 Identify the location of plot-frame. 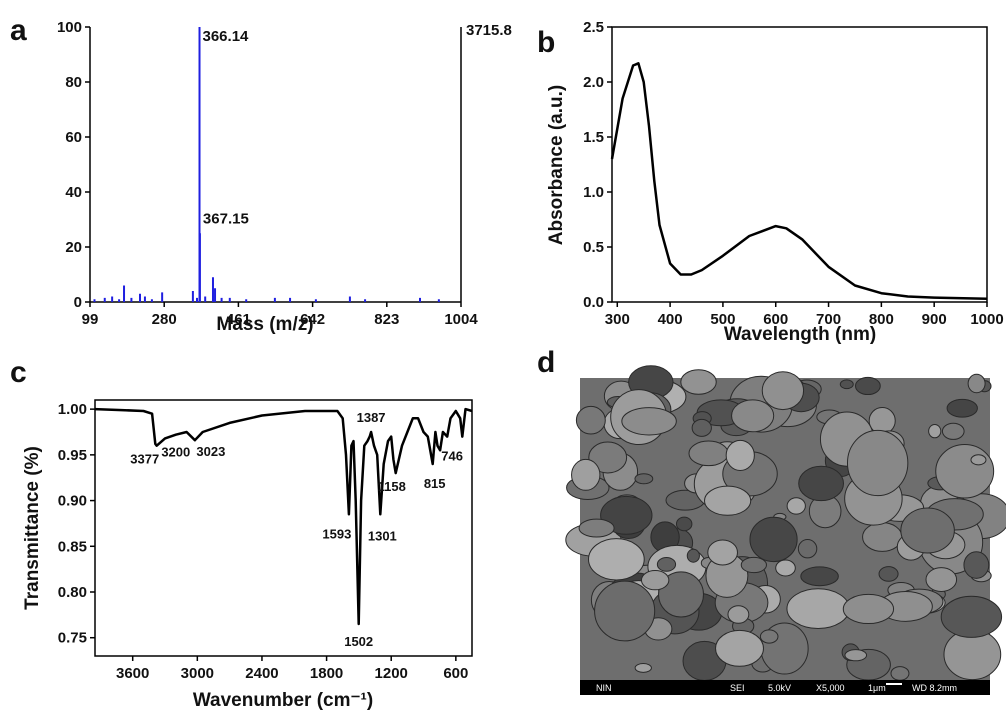
(283, 528).